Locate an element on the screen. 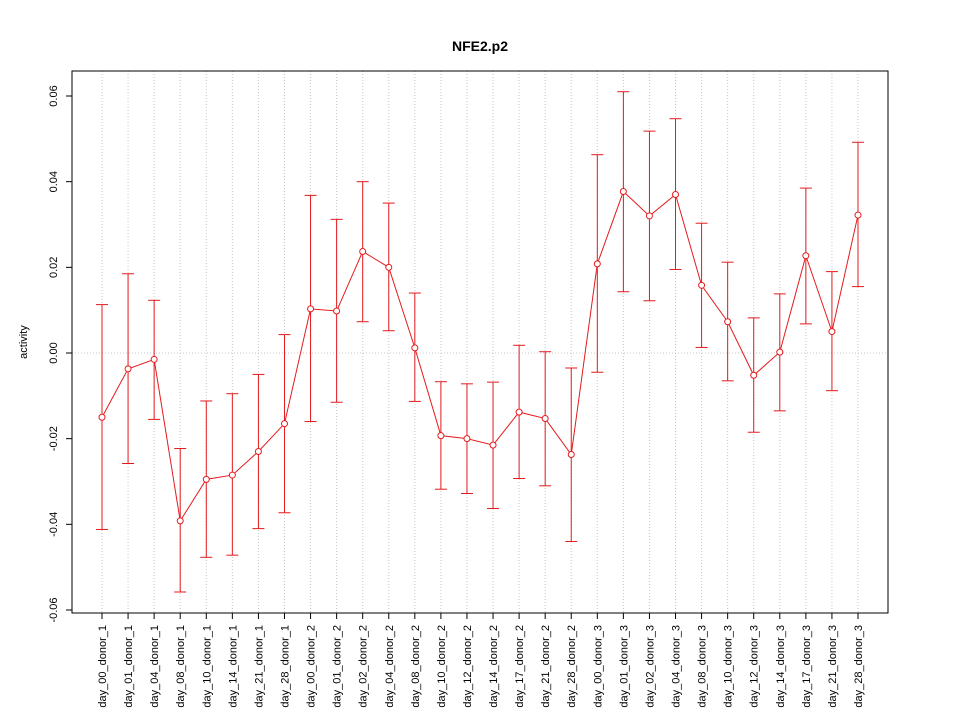 Image resolution: width=960 pixels, height=720 pixels. x-tick-label: day_01_donor_1 is located at coordinates (129, 666).